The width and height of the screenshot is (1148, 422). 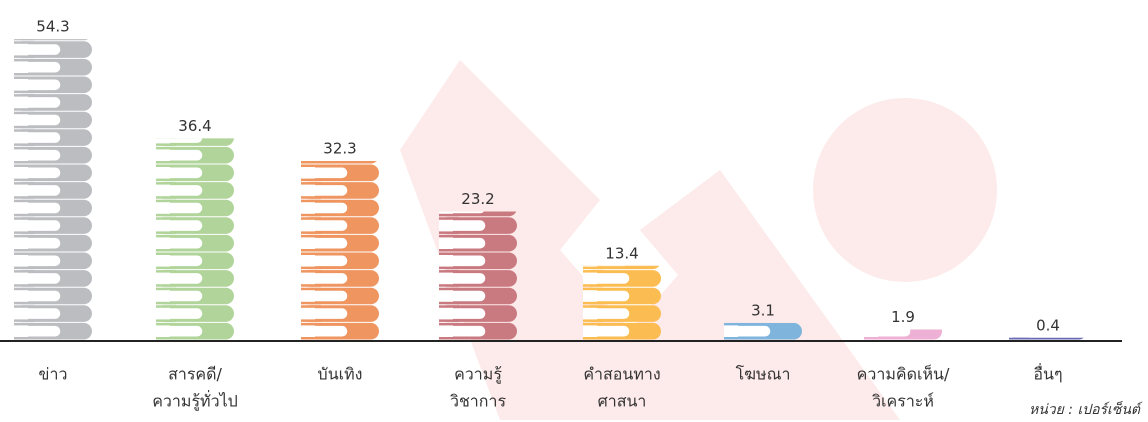 What do you see at coordinates (770, 295) in the screenshot?
I see `watermark-shape` at bounding box center [770, 295].